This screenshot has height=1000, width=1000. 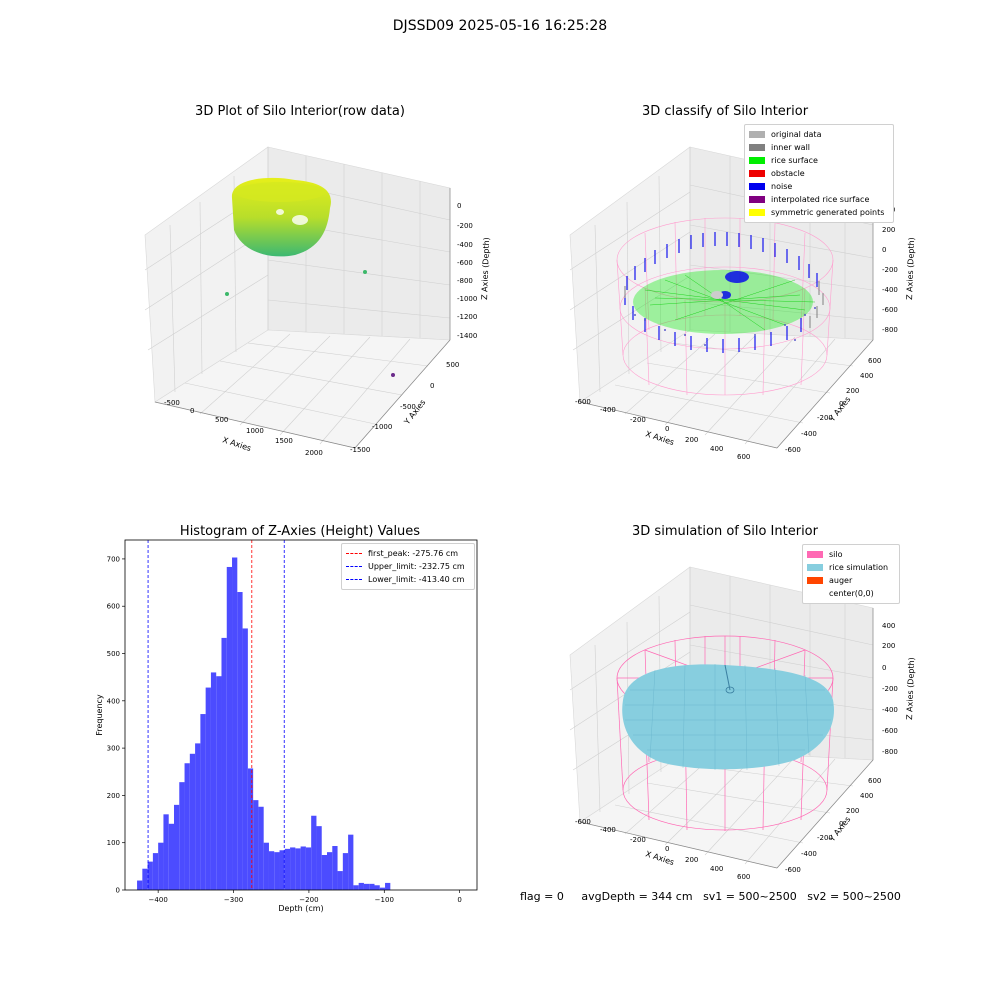 I want to click on plot1-ztick: -600, so click(x=465, y=263).